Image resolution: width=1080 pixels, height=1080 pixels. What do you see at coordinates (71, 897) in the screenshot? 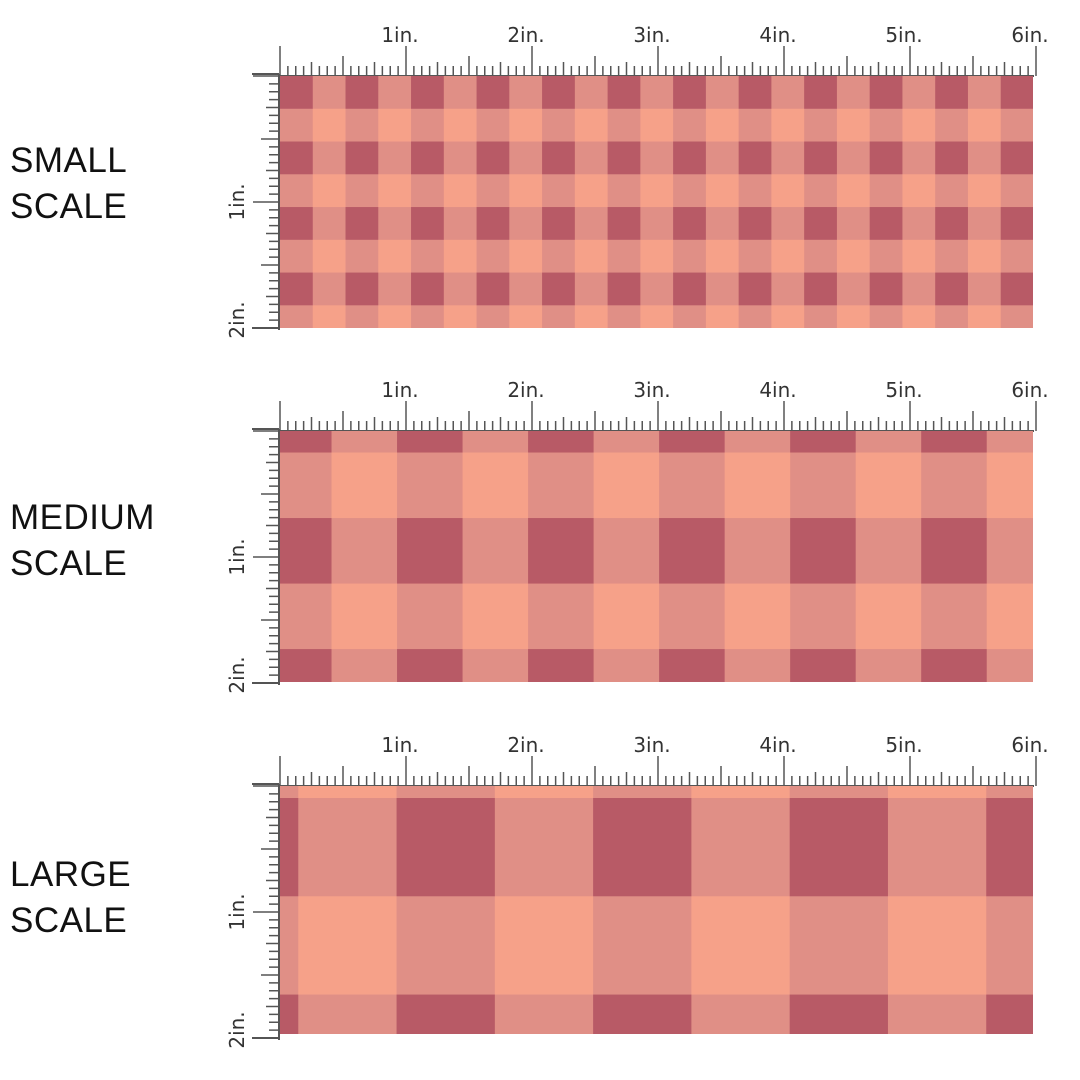
I see `large-scale-label: LARGE SCALE` at bounding box center [71, 897].